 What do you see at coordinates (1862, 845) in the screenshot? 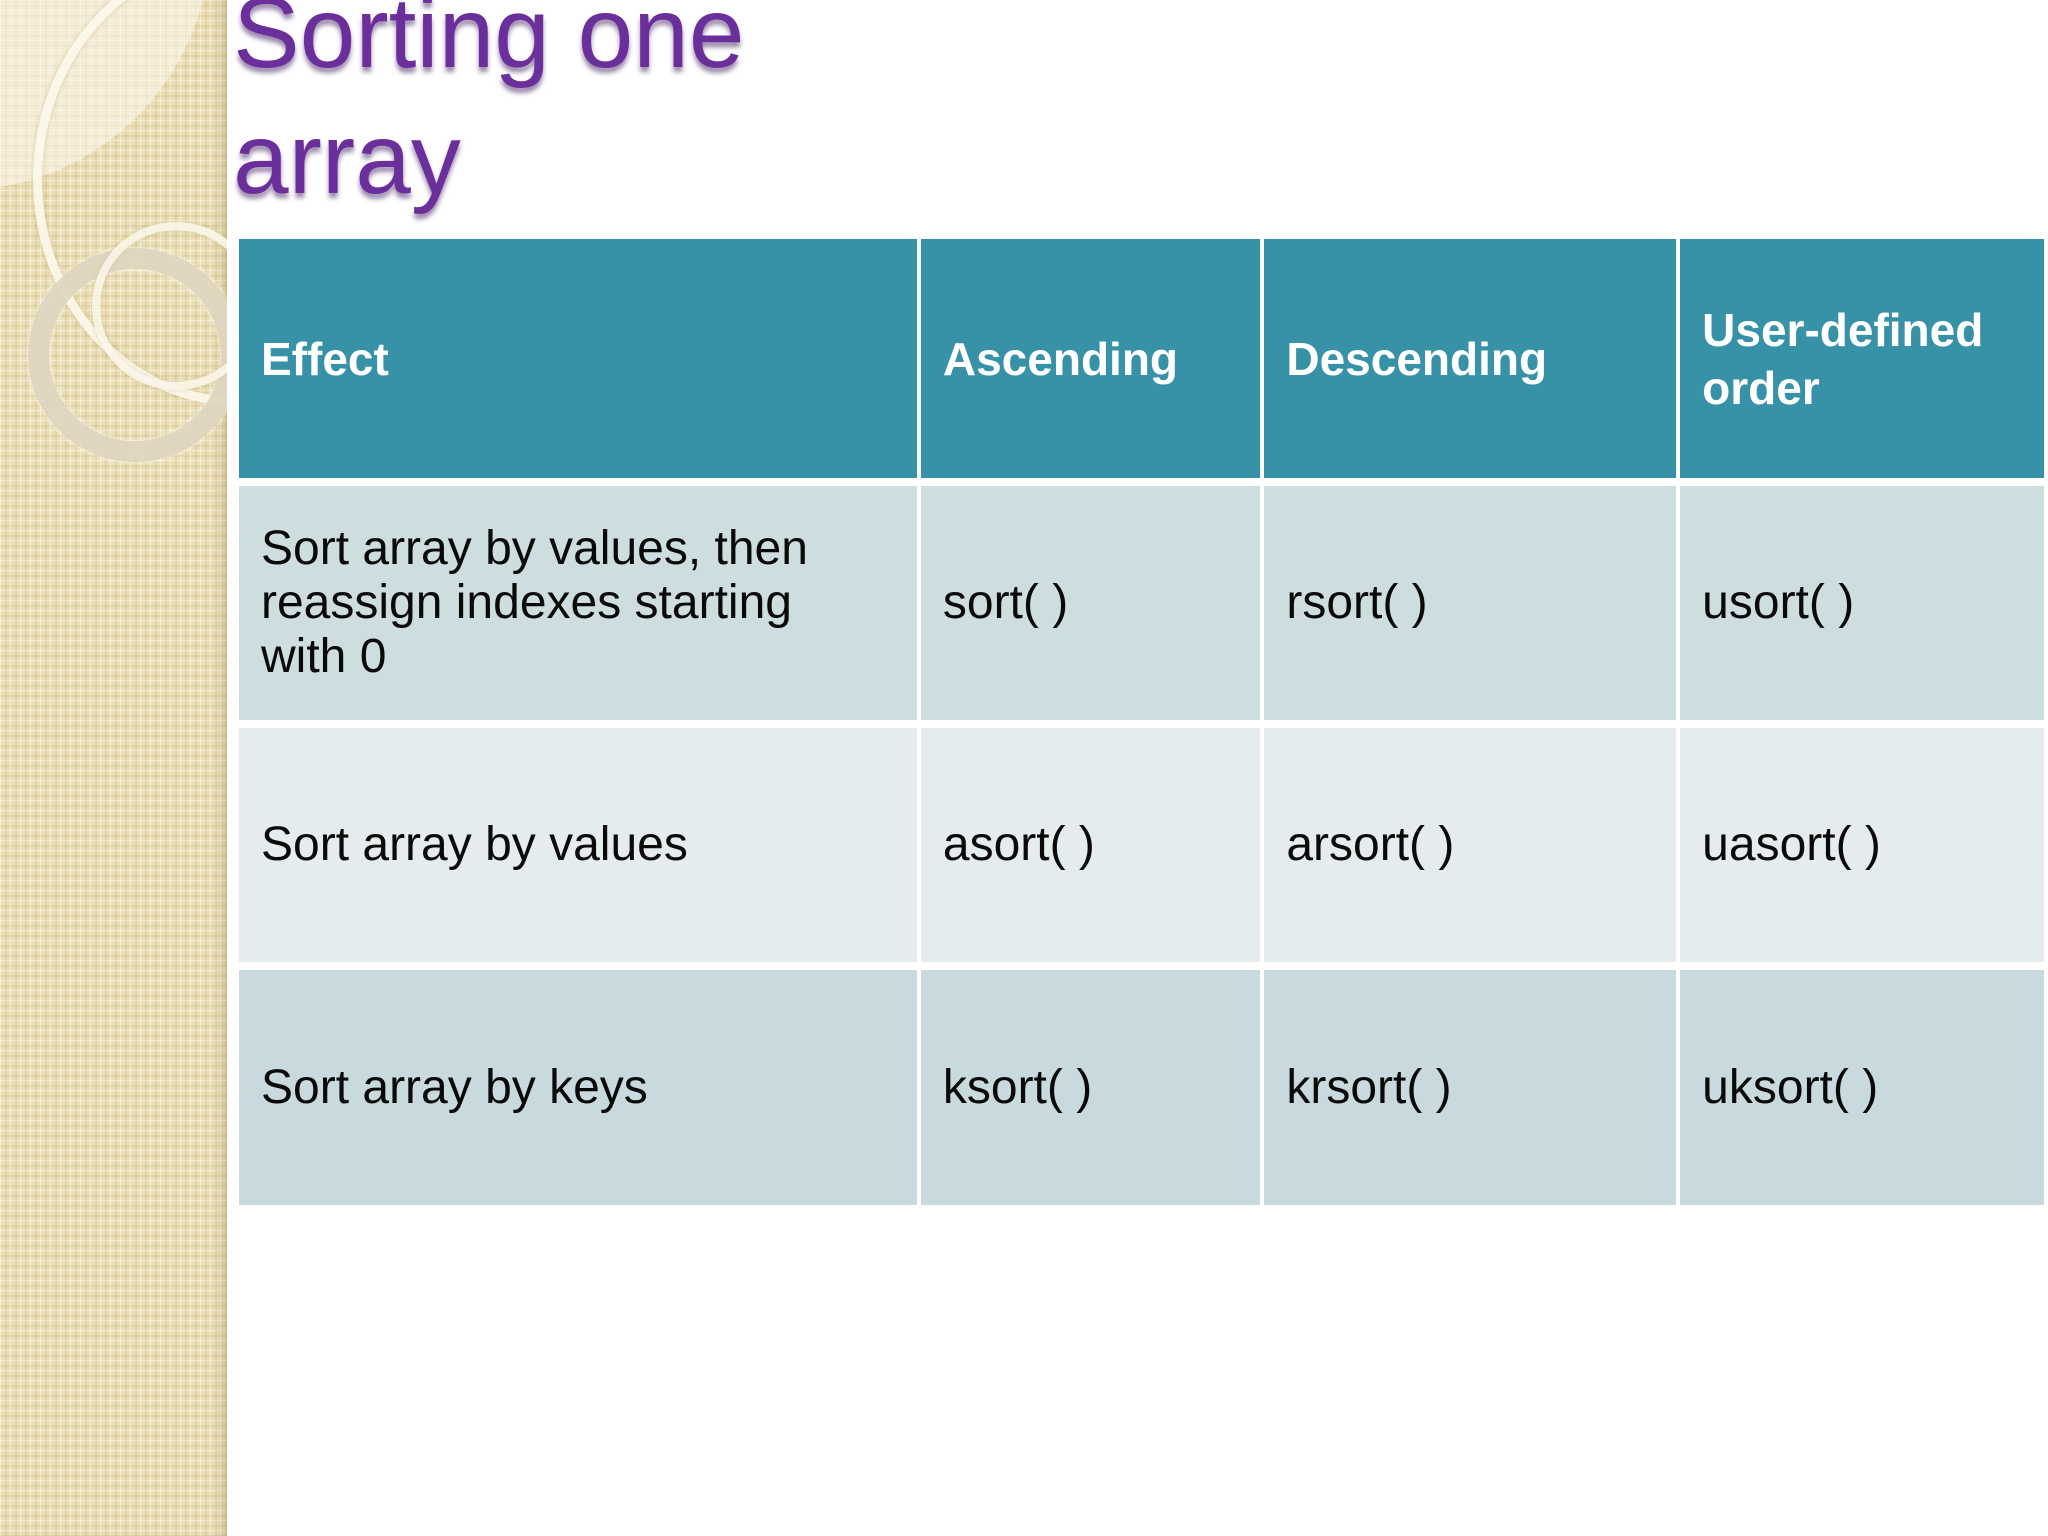
I see `cell-user-defined: uasort( )` at bounding box center [1862, 845].